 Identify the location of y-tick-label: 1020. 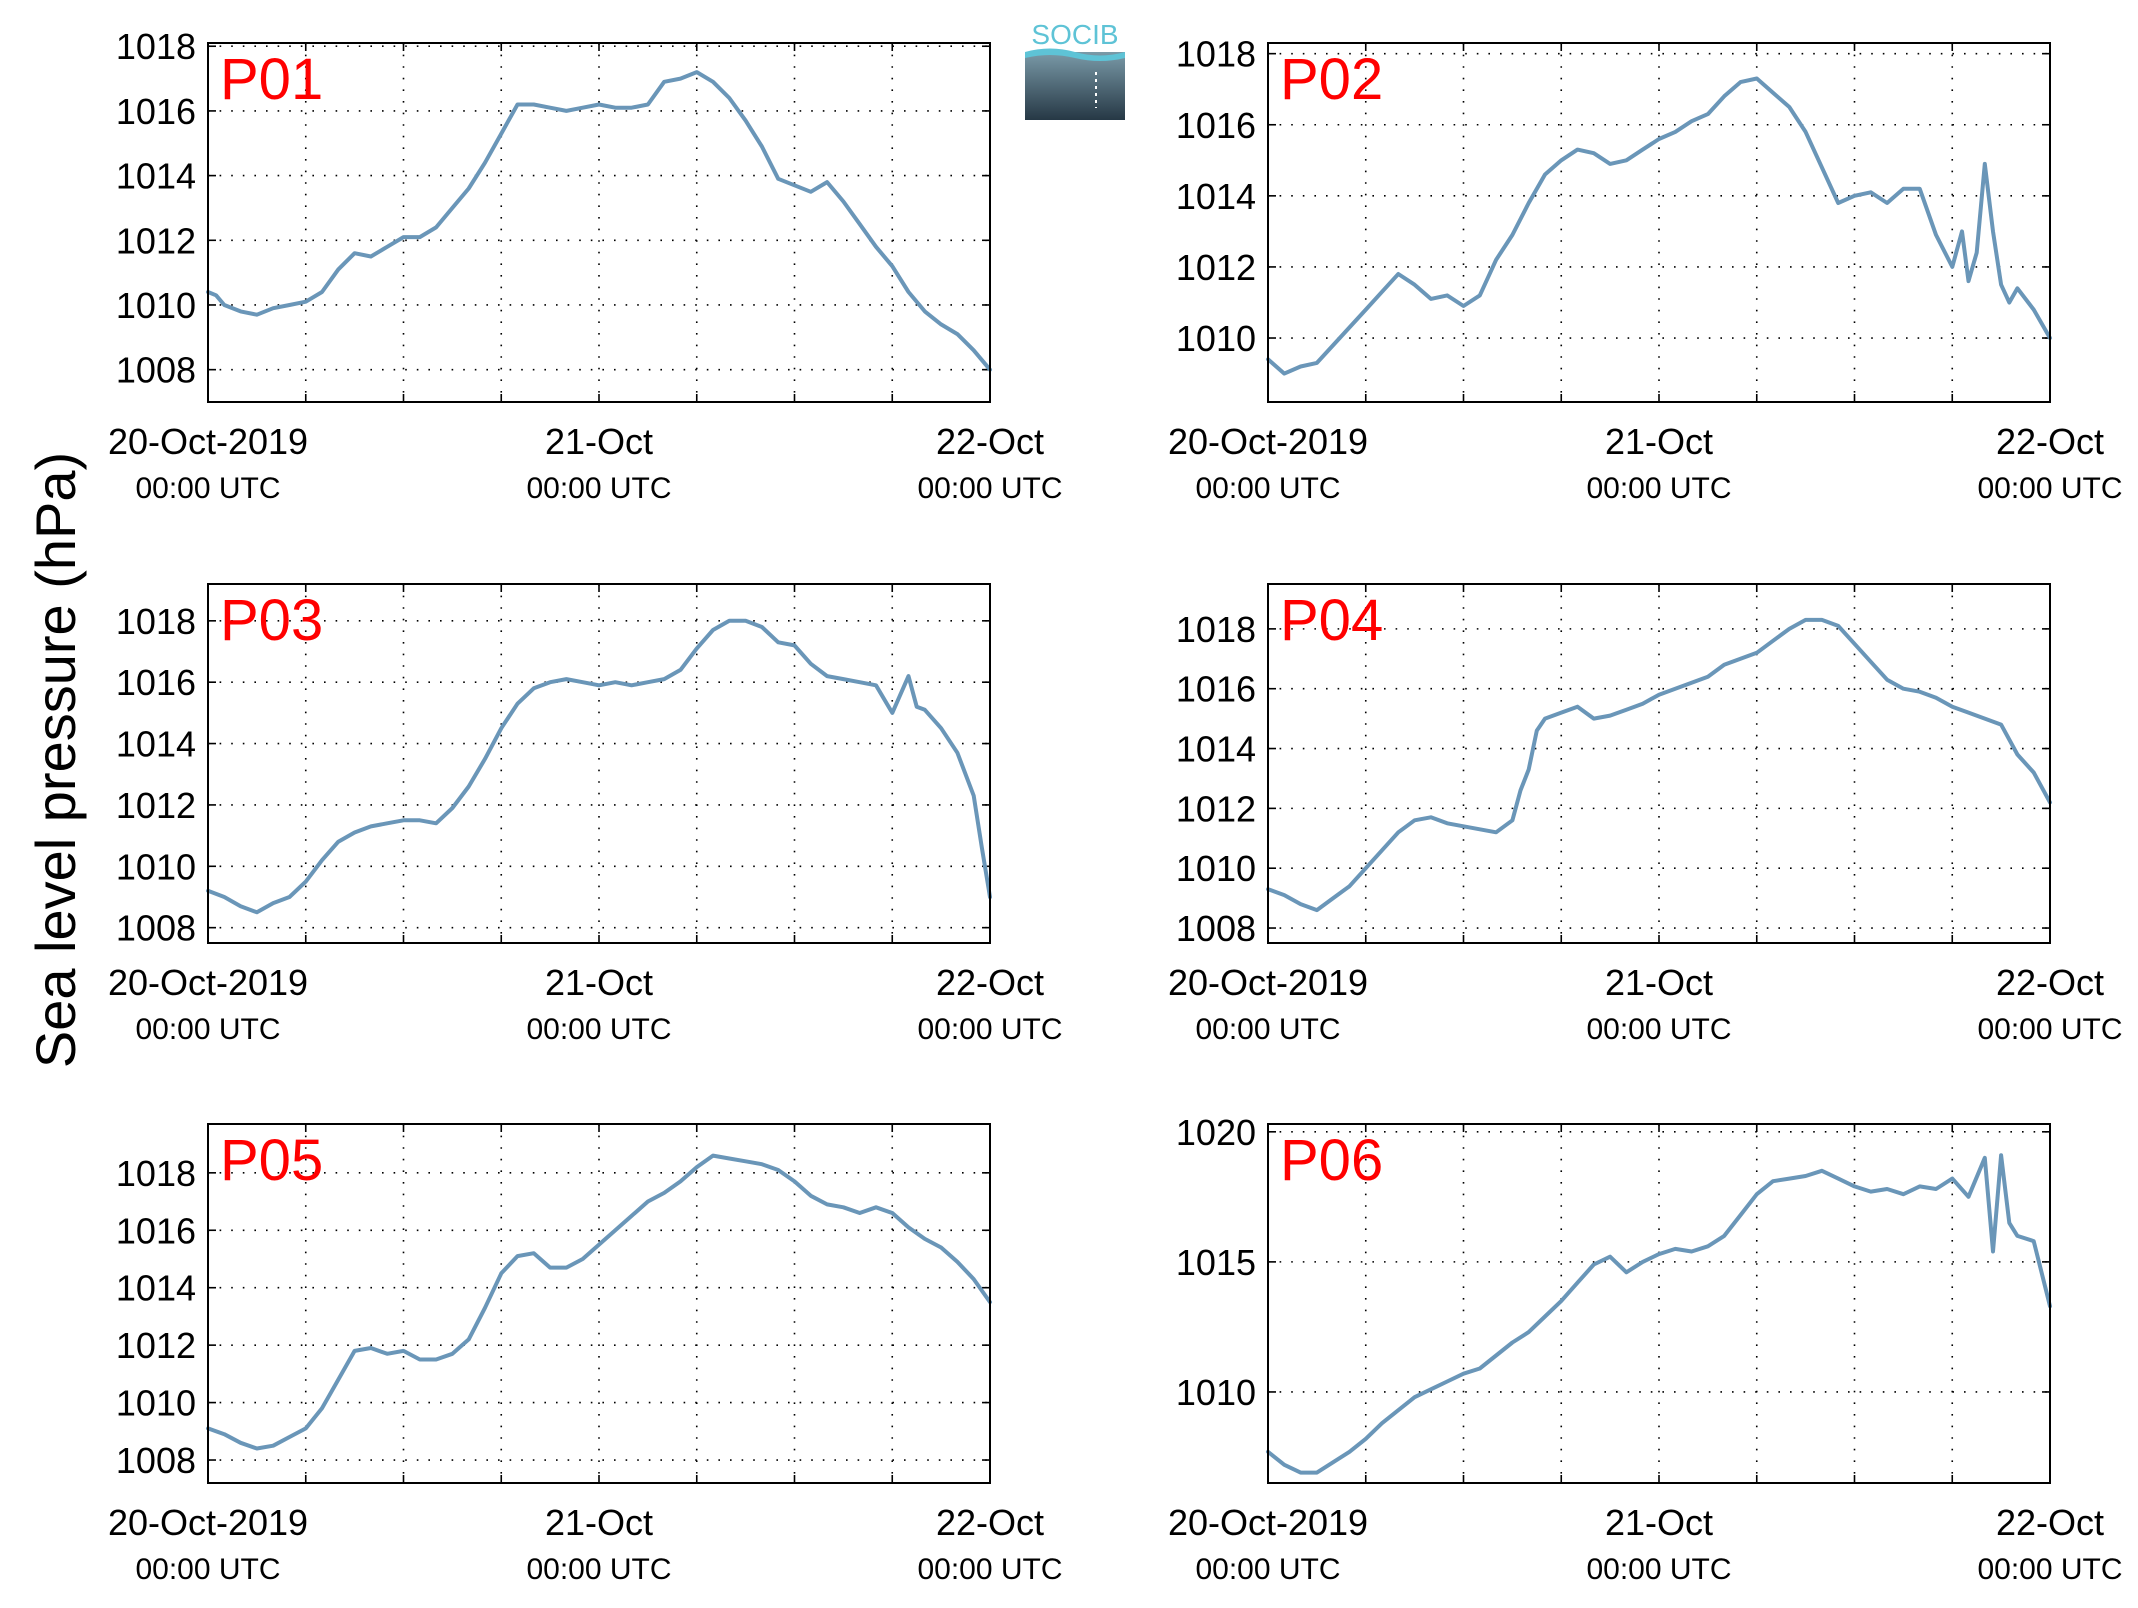
(1216, 1132).